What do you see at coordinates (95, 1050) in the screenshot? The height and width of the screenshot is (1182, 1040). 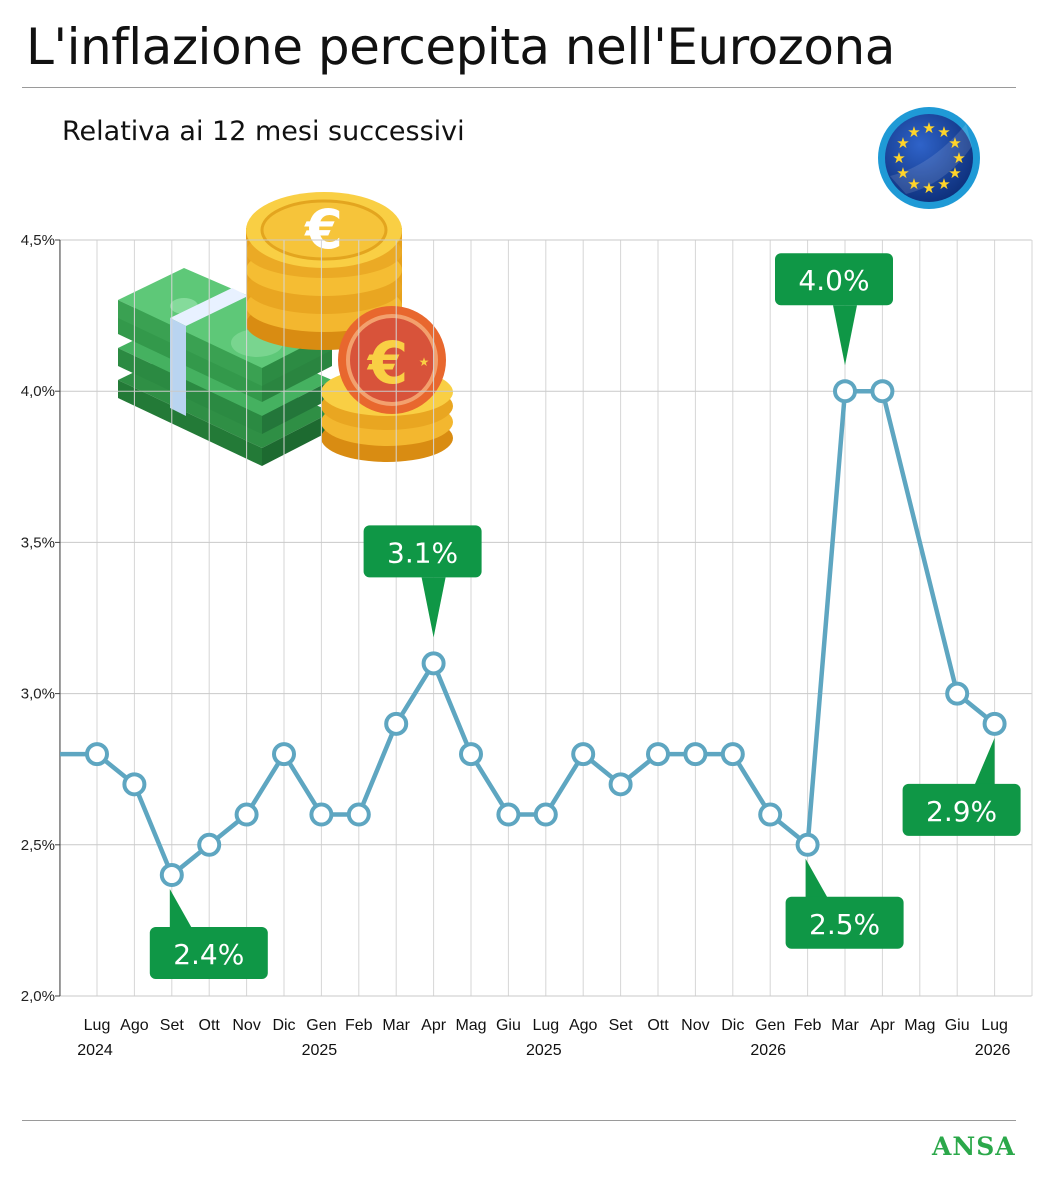 I see `x-tick-year-label: 2024` at bounding box center [95, 1050].